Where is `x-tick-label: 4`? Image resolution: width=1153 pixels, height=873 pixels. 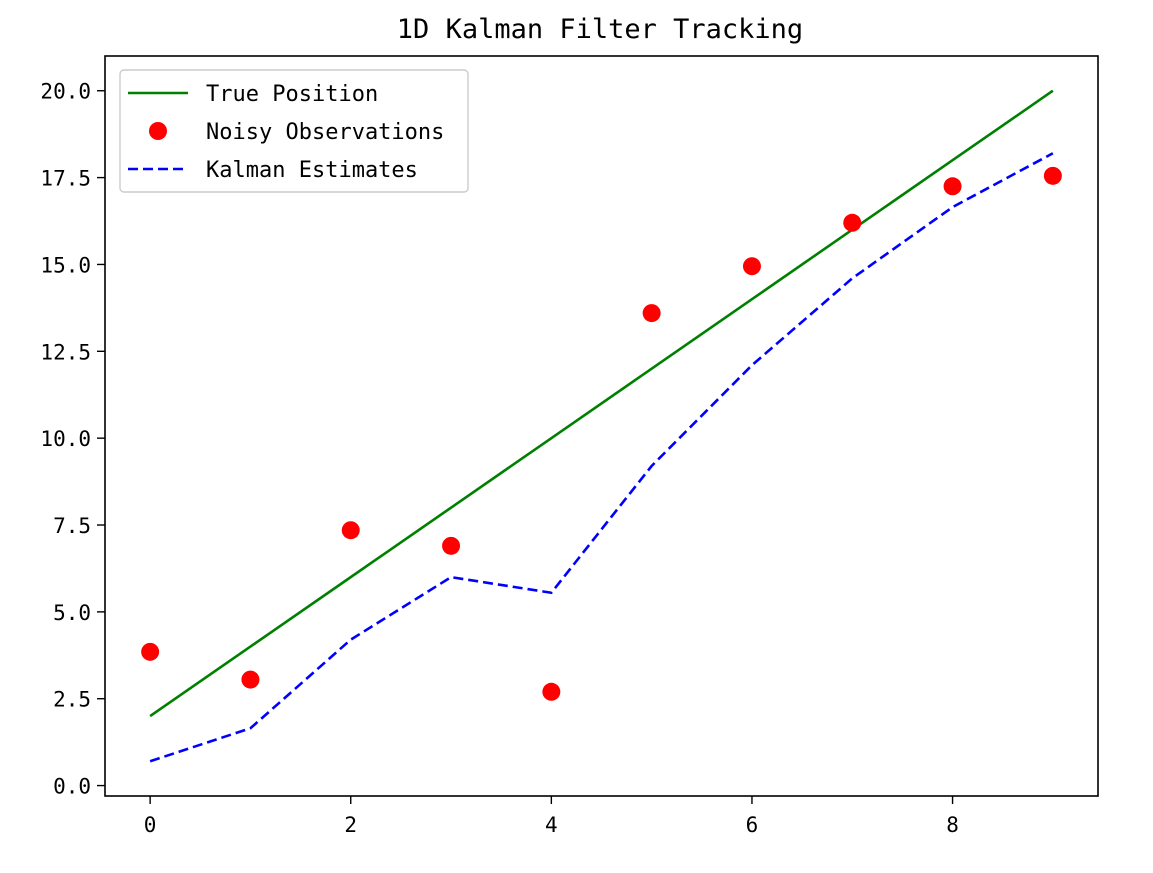 x-tick-label: 4 is located at coordinates (551, 825).